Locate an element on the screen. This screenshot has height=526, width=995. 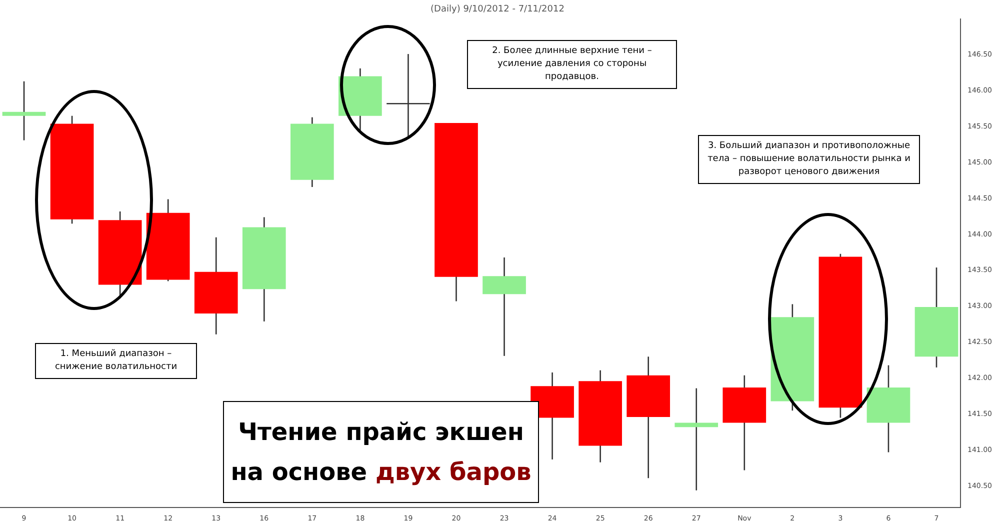
text: Чтение прайс экшен на основе двух баров is located at coordinates (381, 452).